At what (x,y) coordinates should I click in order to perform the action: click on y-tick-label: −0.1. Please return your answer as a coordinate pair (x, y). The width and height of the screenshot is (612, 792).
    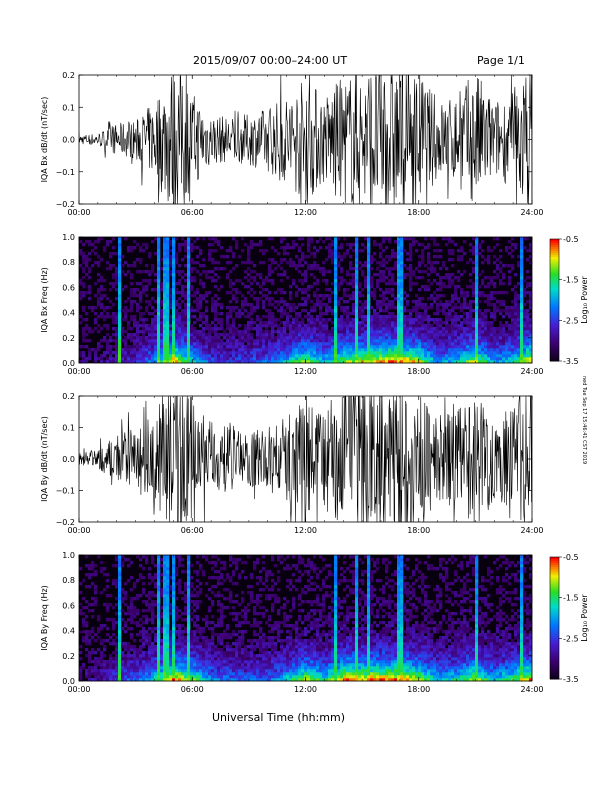
    Looking at the image, I should click on (65, 172).